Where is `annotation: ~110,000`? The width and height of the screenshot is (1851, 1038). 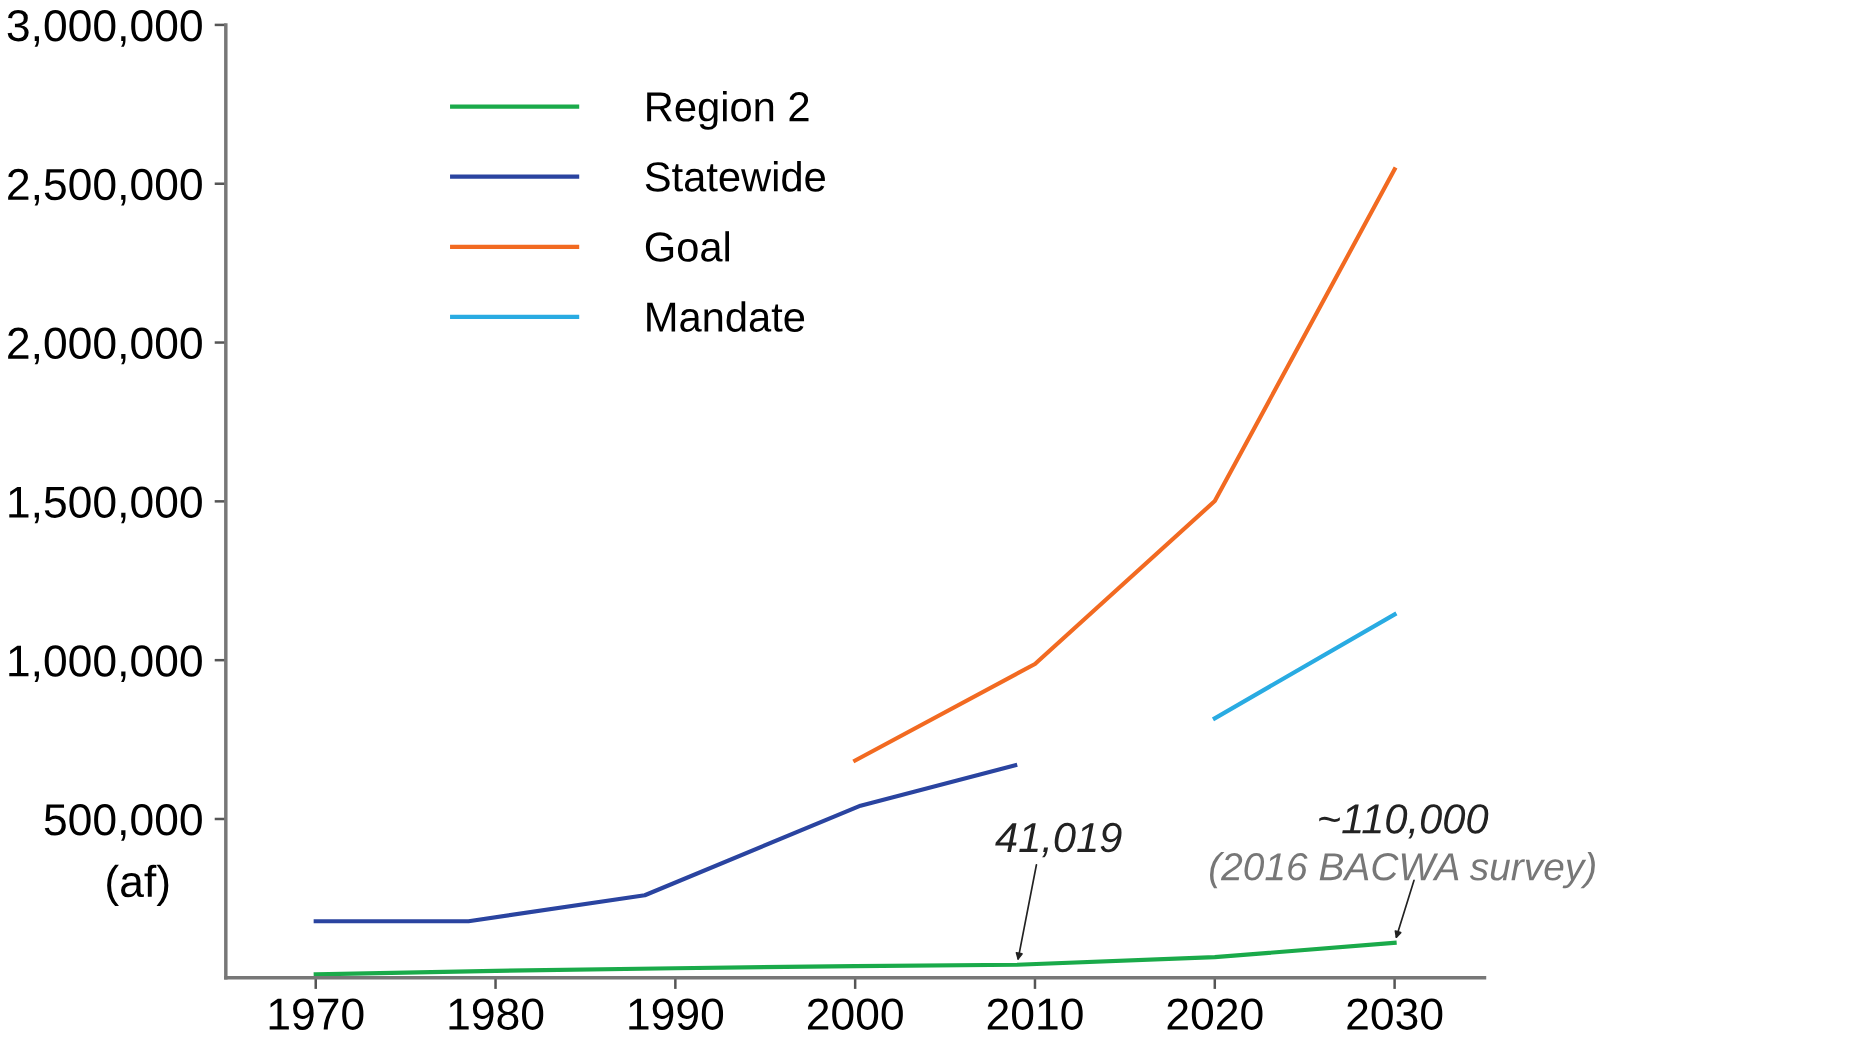
annotation: ~110,000 is located at coordinates (1404, 821).